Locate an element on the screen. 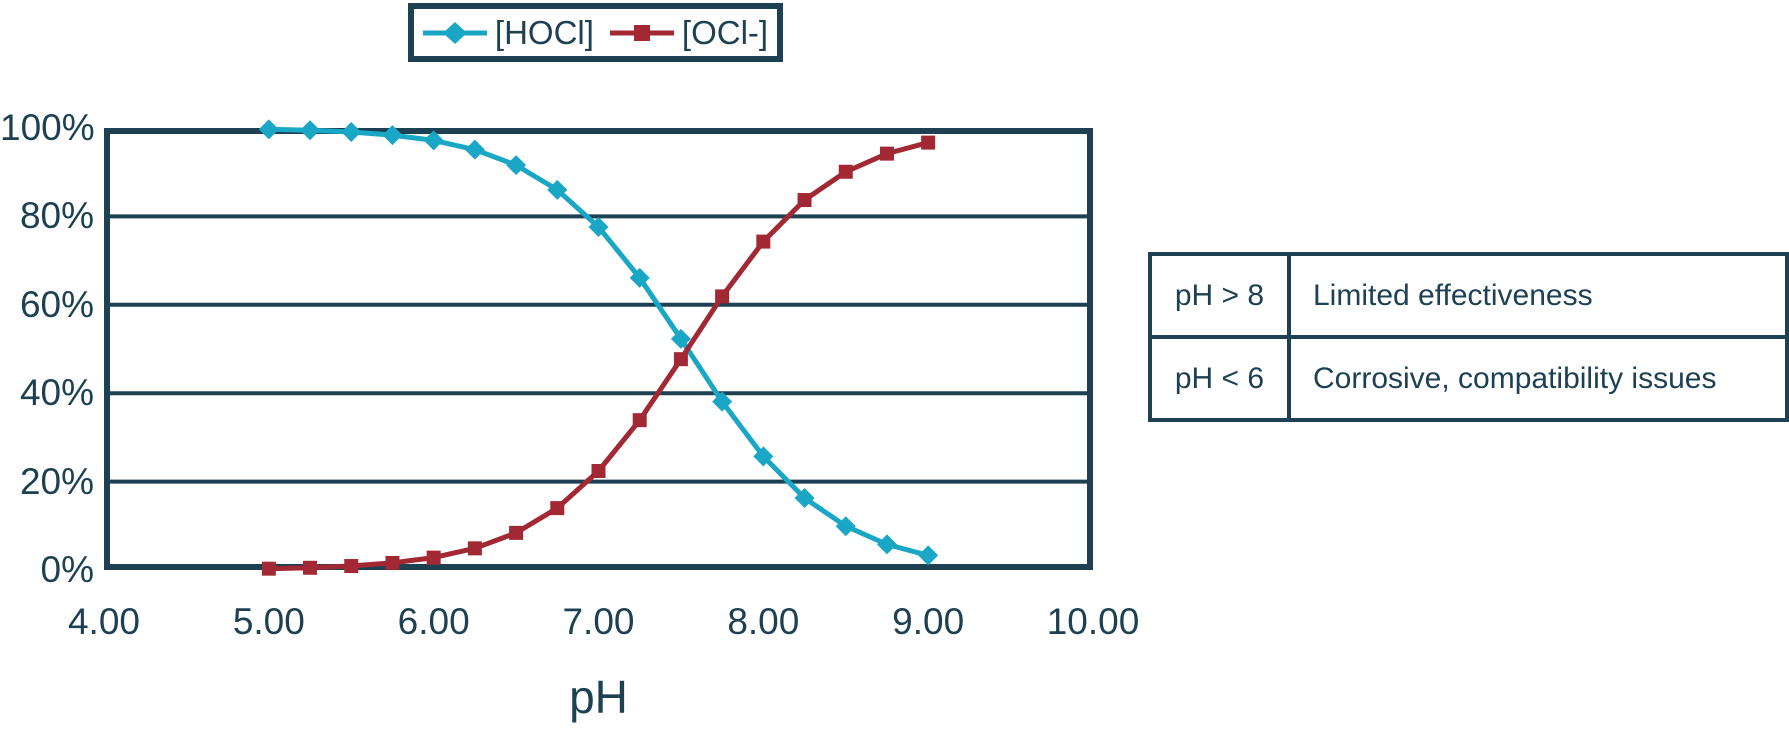 This screenshot has width=1789, height=736. y-axis-tick-label: 80% is located at coordinates (56, 216).